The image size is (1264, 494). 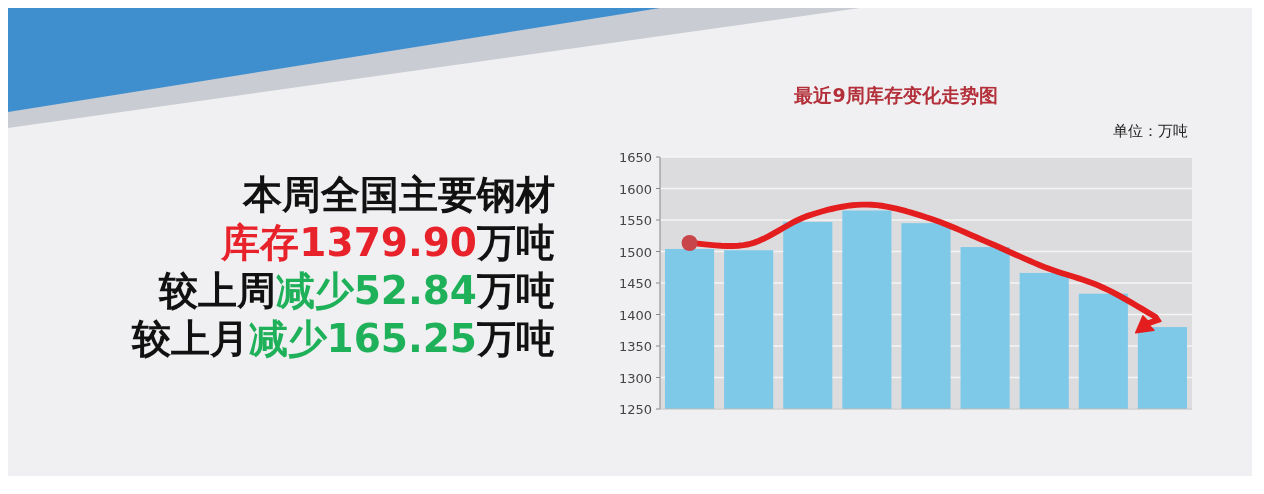 I want to click on y-tick-label: 1650, so click(x=635, y=157).